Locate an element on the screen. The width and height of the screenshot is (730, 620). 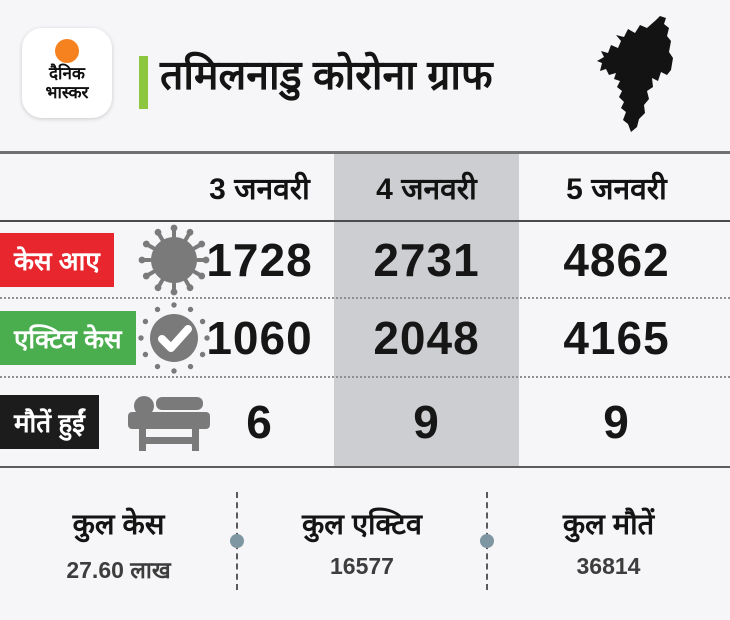
new-cases-badge: केस आए is located at coordinates (57, 259).